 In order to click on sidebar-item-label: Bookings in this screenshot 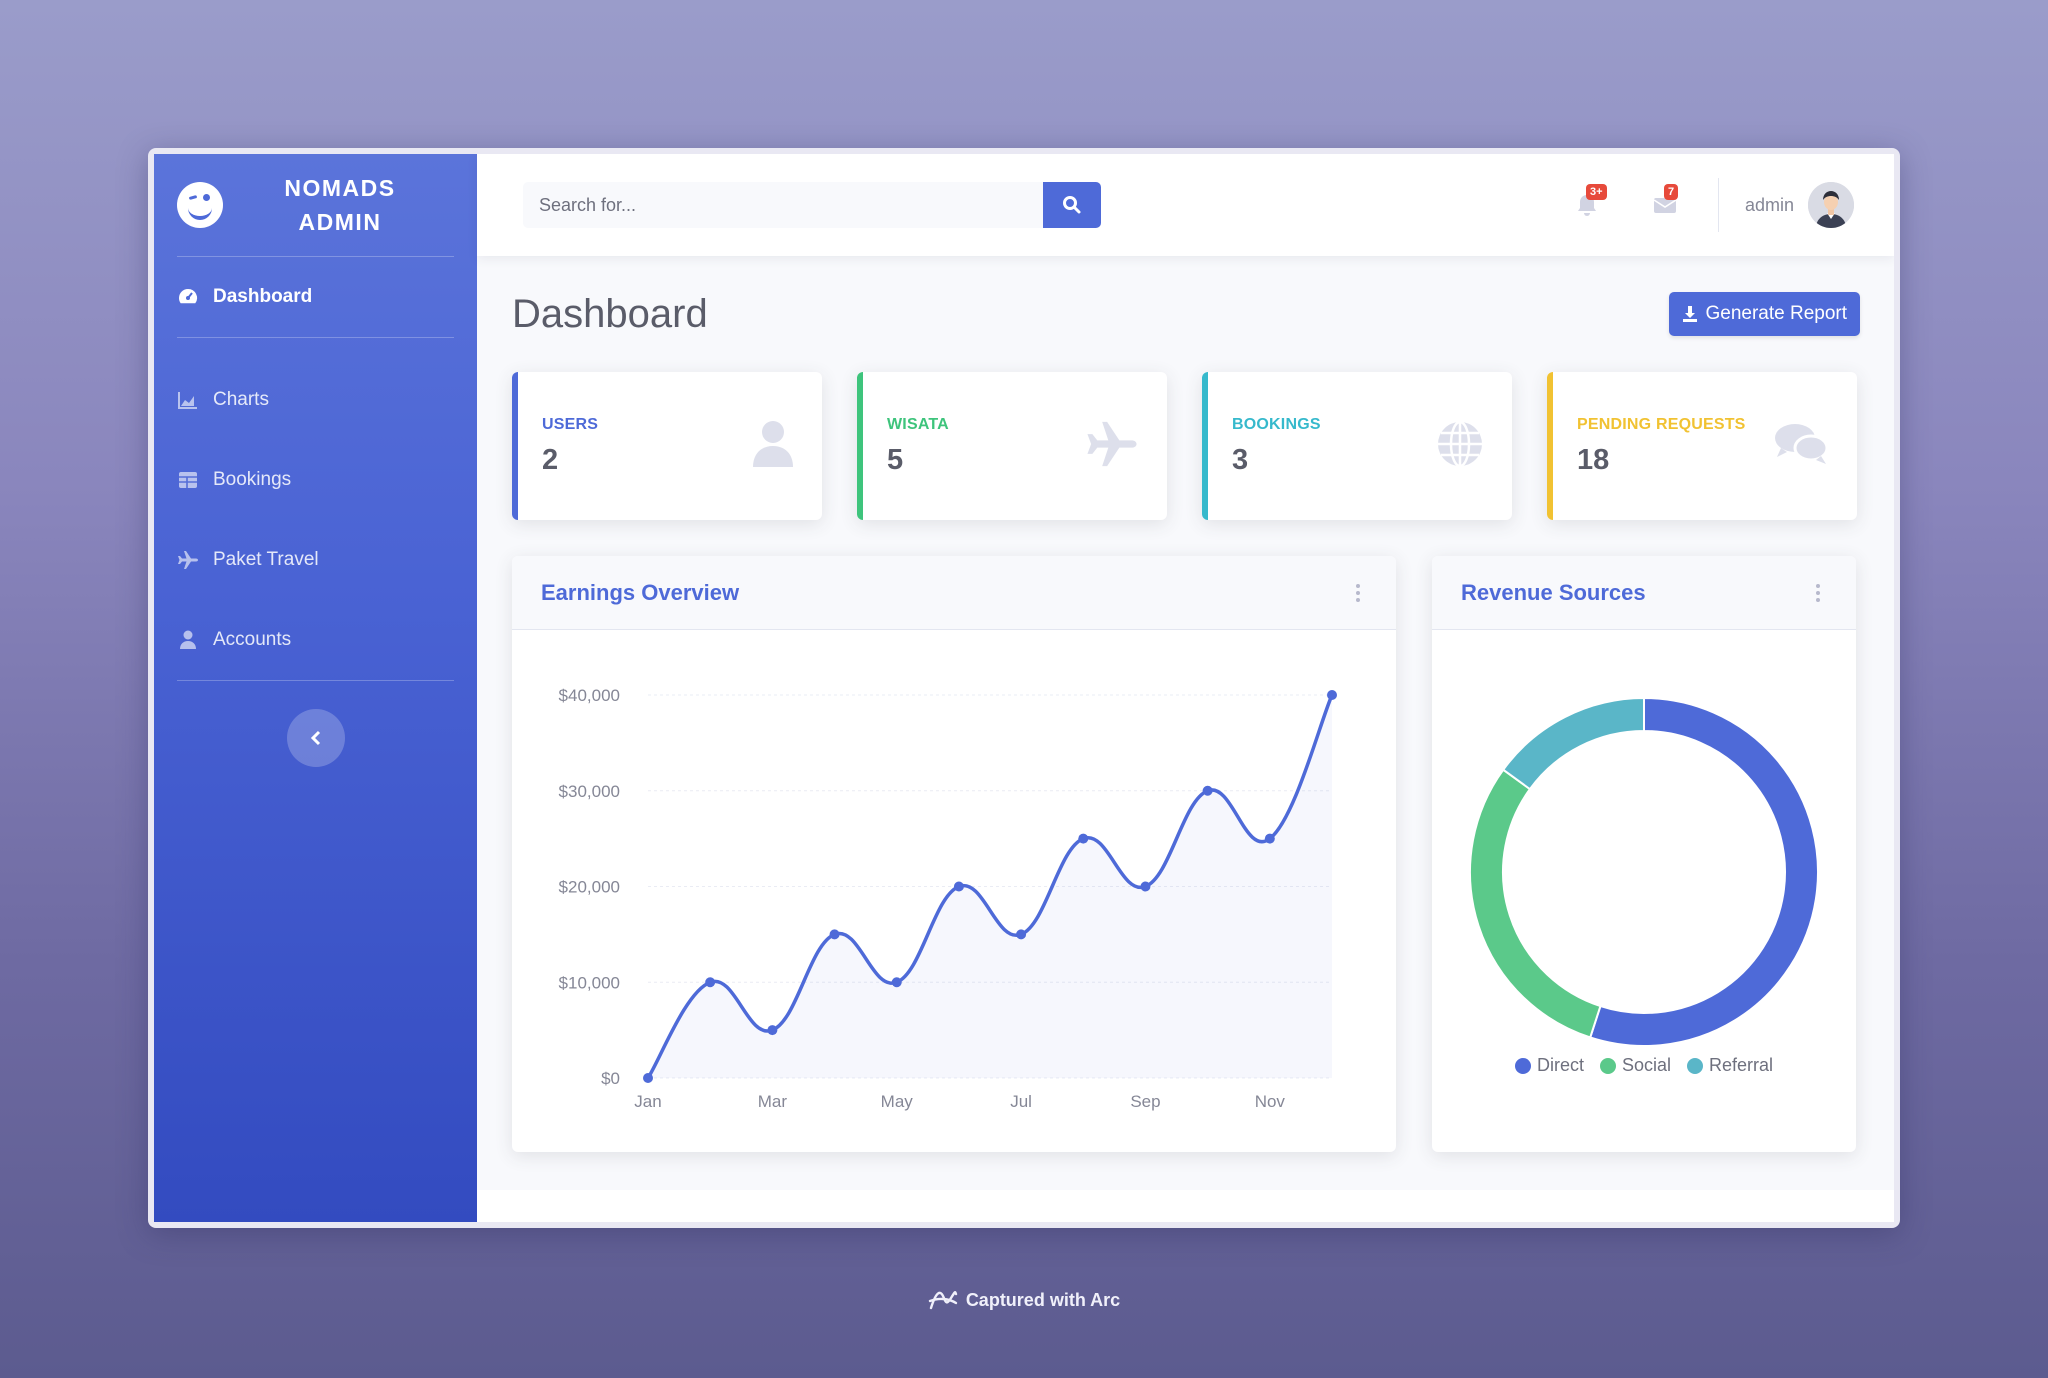, I will do `click(252, 479)`.